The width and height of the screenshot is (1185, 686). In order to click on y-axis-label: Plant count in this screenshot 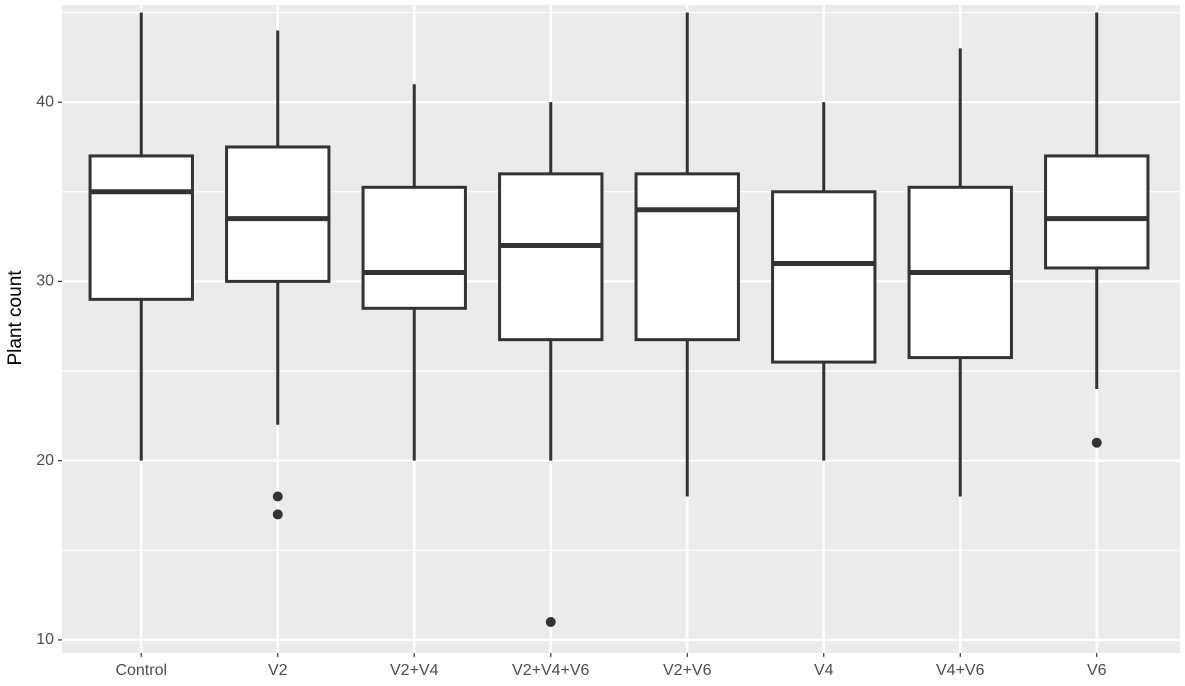, I will do `click(15, 318)`.